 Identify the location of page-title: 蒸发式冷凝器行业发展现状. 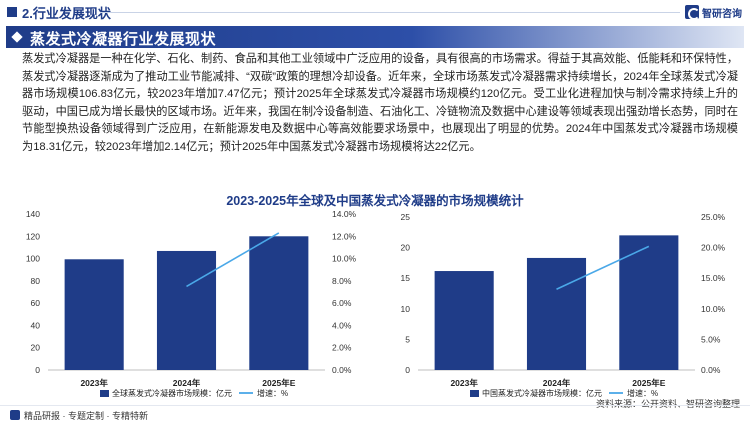
(123, 39).